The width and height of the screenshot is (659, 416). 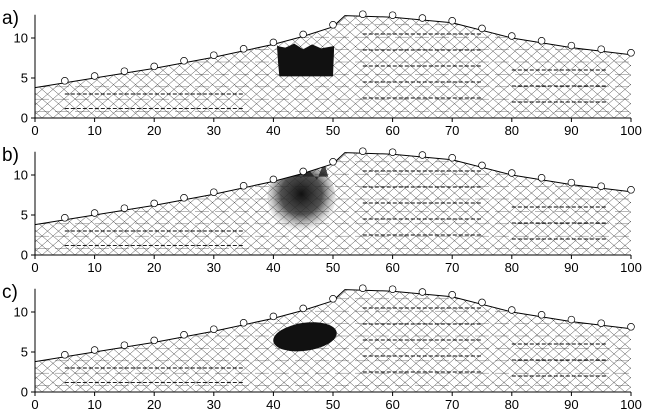 I want to click on x-tick-label: 60, so click(x=392, y=267).